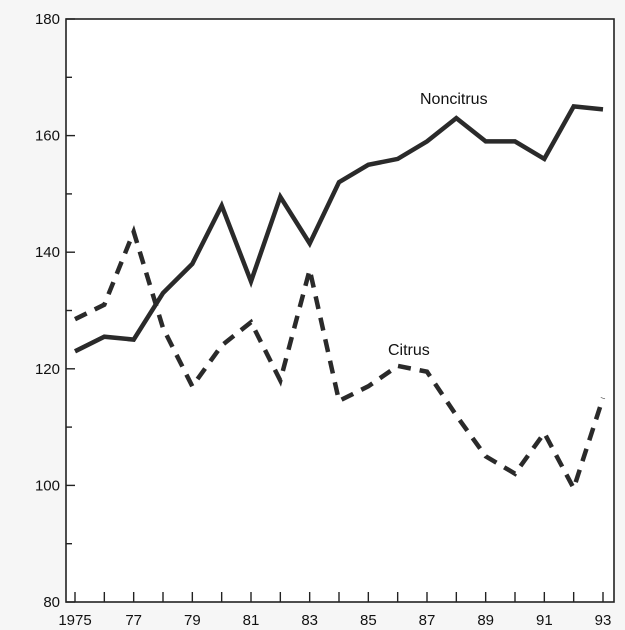 The width and height of the screenshot is (625, 630). What do you see at coordinates (133, 620) in the screenshot?
I see `x-tick-label: 77` at bounding box center [133, 620].